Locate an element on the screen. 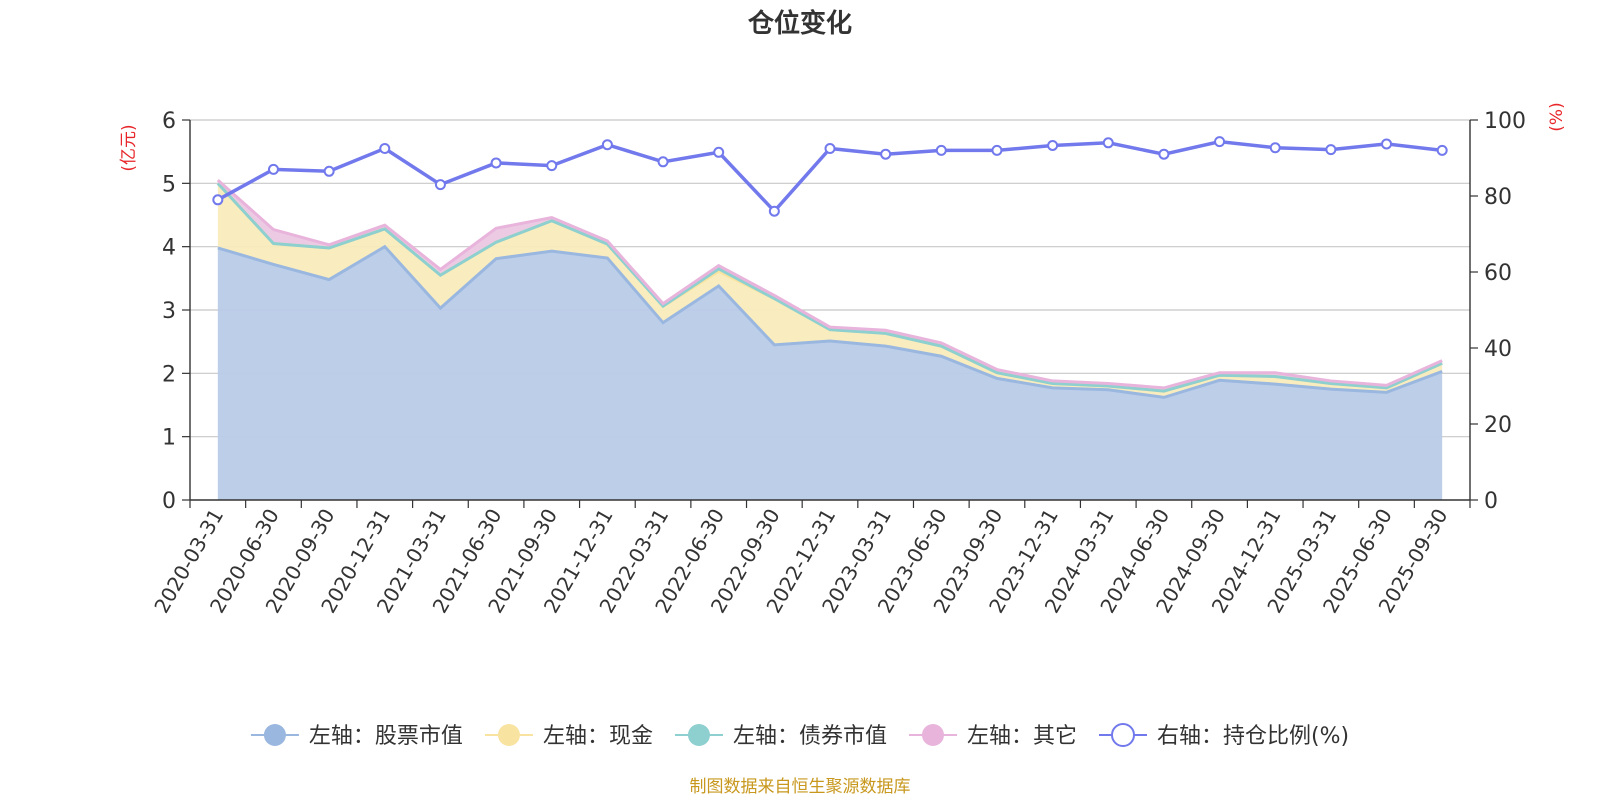 This screenshot has height=800, width=1600. left-tick-label: 3 is located at coordinates (169, 311).